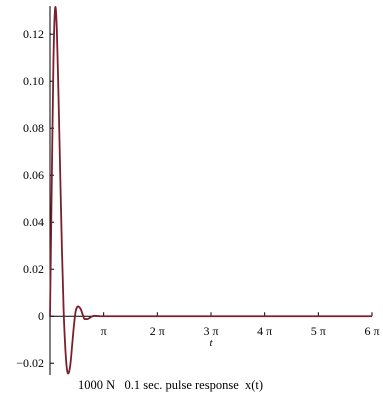  I want to click on chart-caption: 1000 N 0.1 sec. pulse response x(t), so click(170, 385).